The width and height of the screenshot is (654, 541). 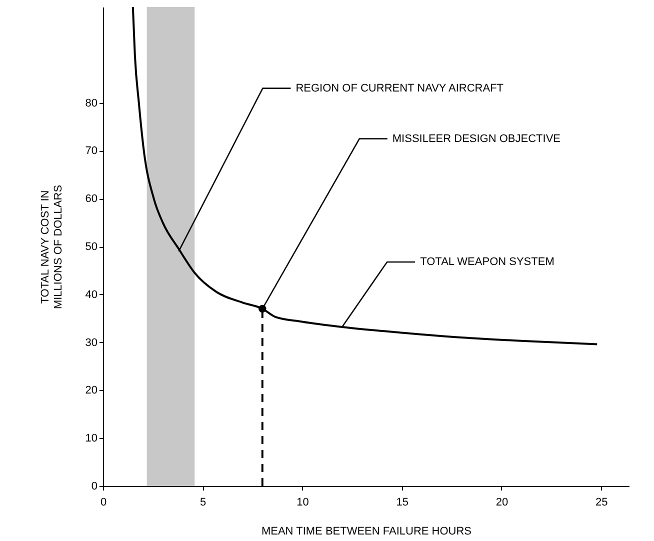 I want to click on annotation: REGION OF CURRENT NAVY AIRCRAFT, so click(x=400, y=88).